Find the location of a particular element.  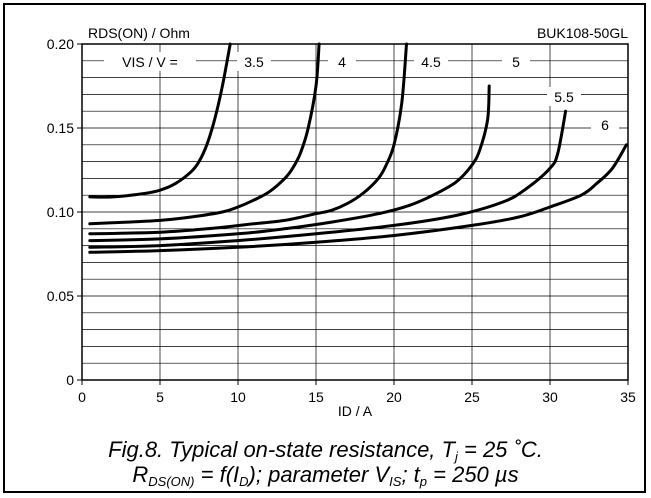

y-tick-label: 0.10 is located at coordinates (60, 212).